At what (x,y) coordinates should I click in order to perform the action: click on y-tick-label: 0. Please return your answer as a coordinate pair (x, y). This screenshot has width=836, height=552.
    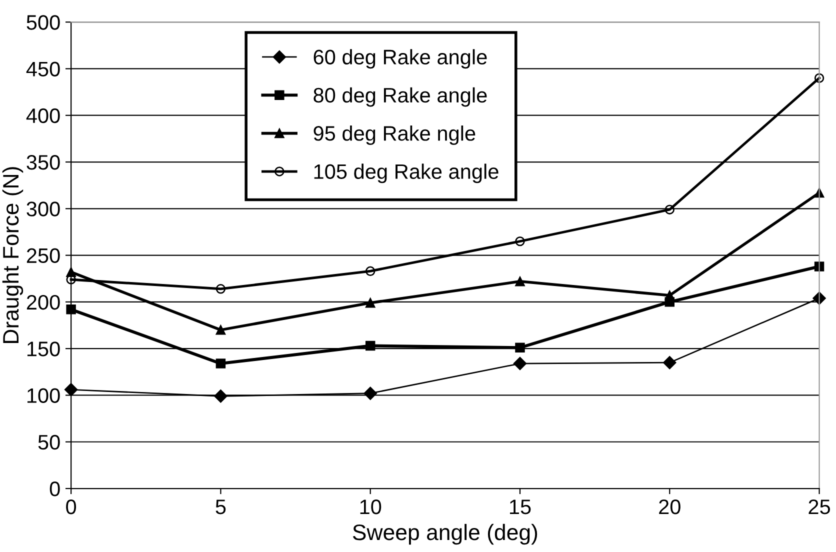
    Looking at the image, I should click on (55, 489).